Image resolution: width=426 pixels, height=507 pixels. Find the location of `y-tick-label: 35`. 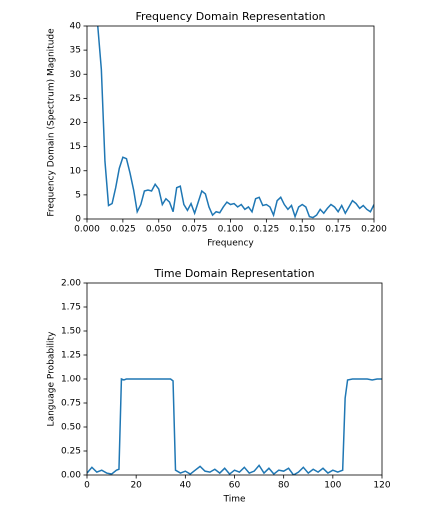

y-tick-label: 35 is located at coordinates (75, 51).